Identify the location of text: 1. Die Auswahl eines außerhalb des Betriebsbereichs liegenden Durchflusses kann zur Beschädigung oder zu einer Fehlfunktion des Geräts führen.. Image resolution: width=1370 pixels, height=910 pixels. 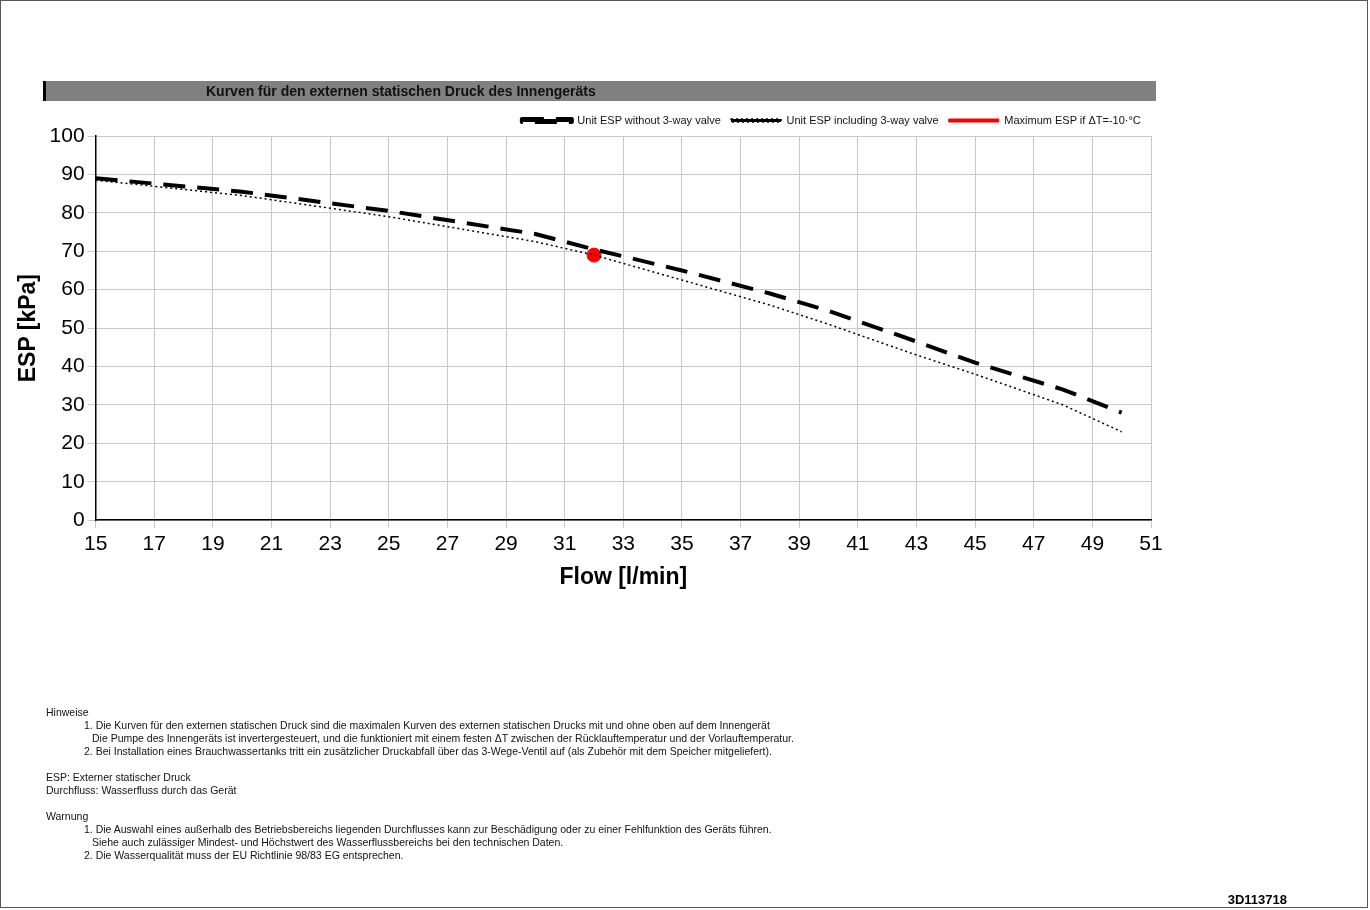
(428, 829).